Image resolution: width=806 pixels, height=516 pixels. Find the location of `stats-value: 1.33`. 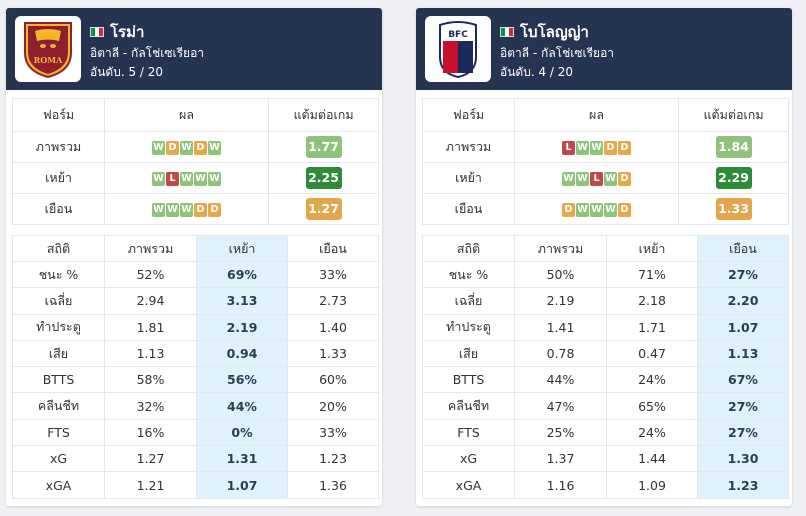

stats-value: 1.33 is located at coordinates (333, 353).